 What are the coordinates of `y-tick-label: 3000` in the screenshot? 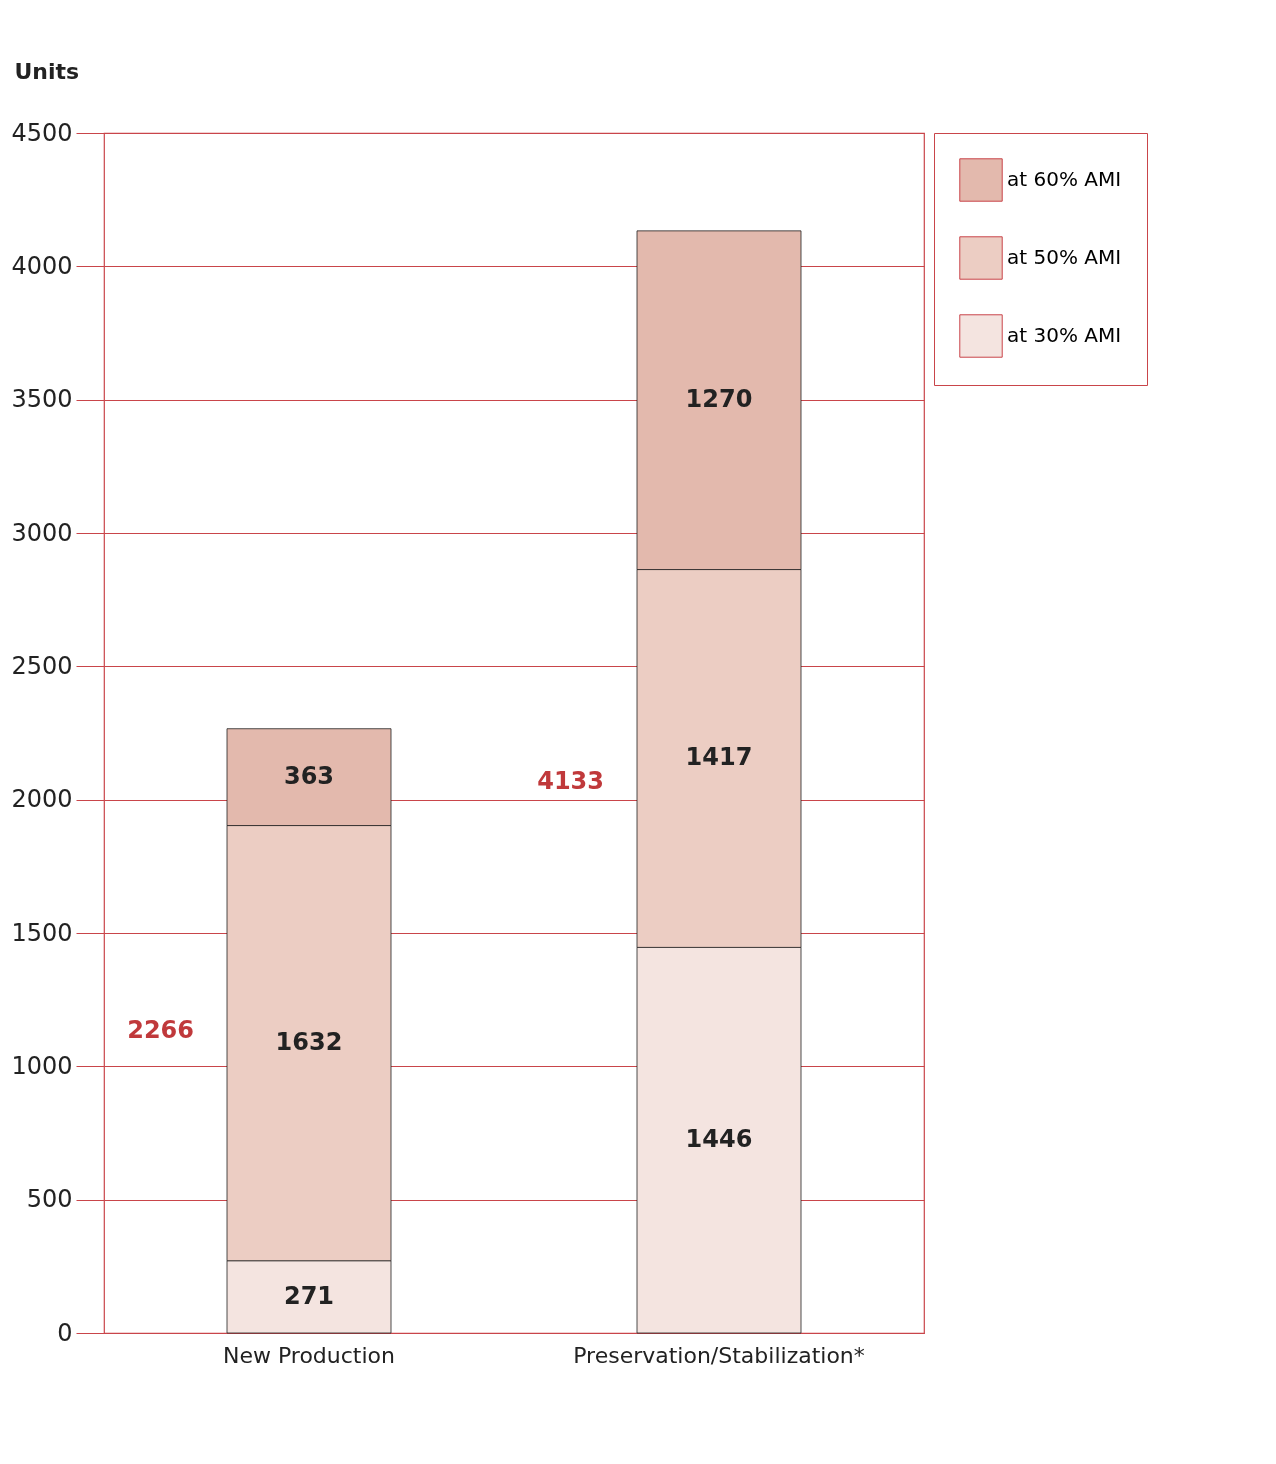 It's located at (42, 532).